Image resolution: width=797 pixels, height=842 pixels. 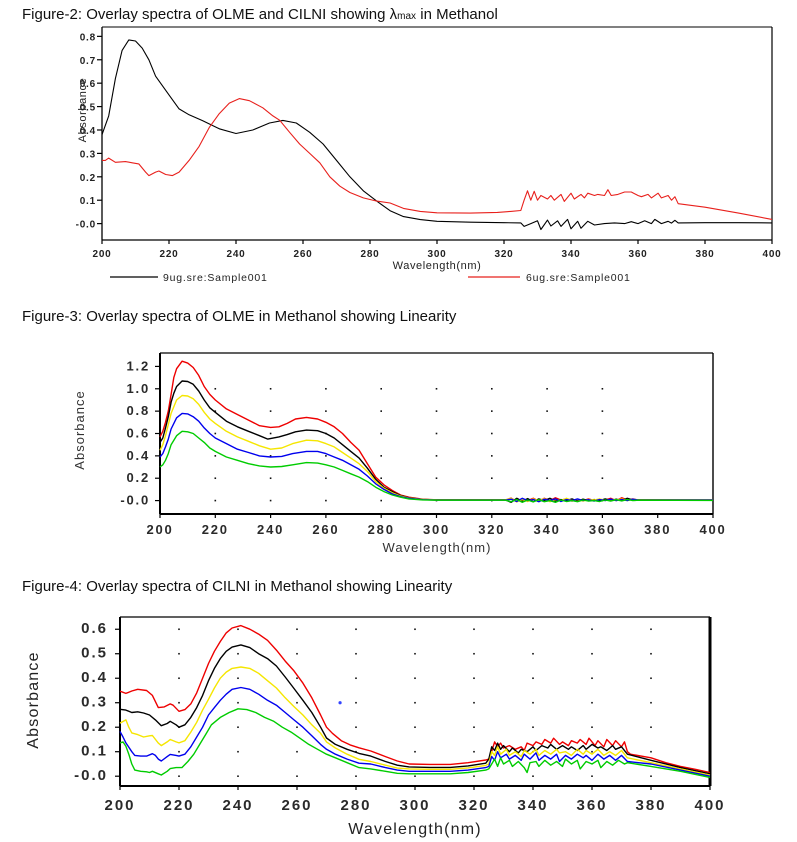 What do you see at coordinates (657, 529) in the screenshot?
I see `x-tick-label: 380` at bounding box center [657, 529].